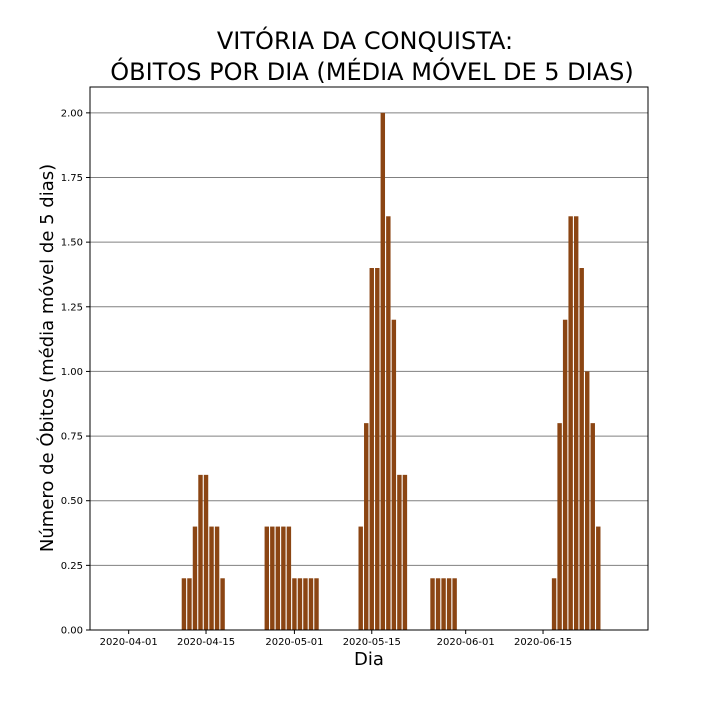 The width and height of the screenshot is (720, 720). Describe the element at coordinates (72, 501) in the screenshot. I see `y-tick-label: 0.50` at that location.